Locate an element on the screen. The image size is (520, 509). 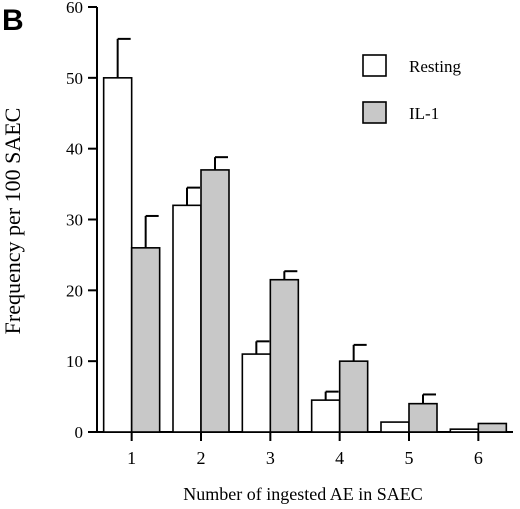
panel-label: B is located at coordinates (13, 20).